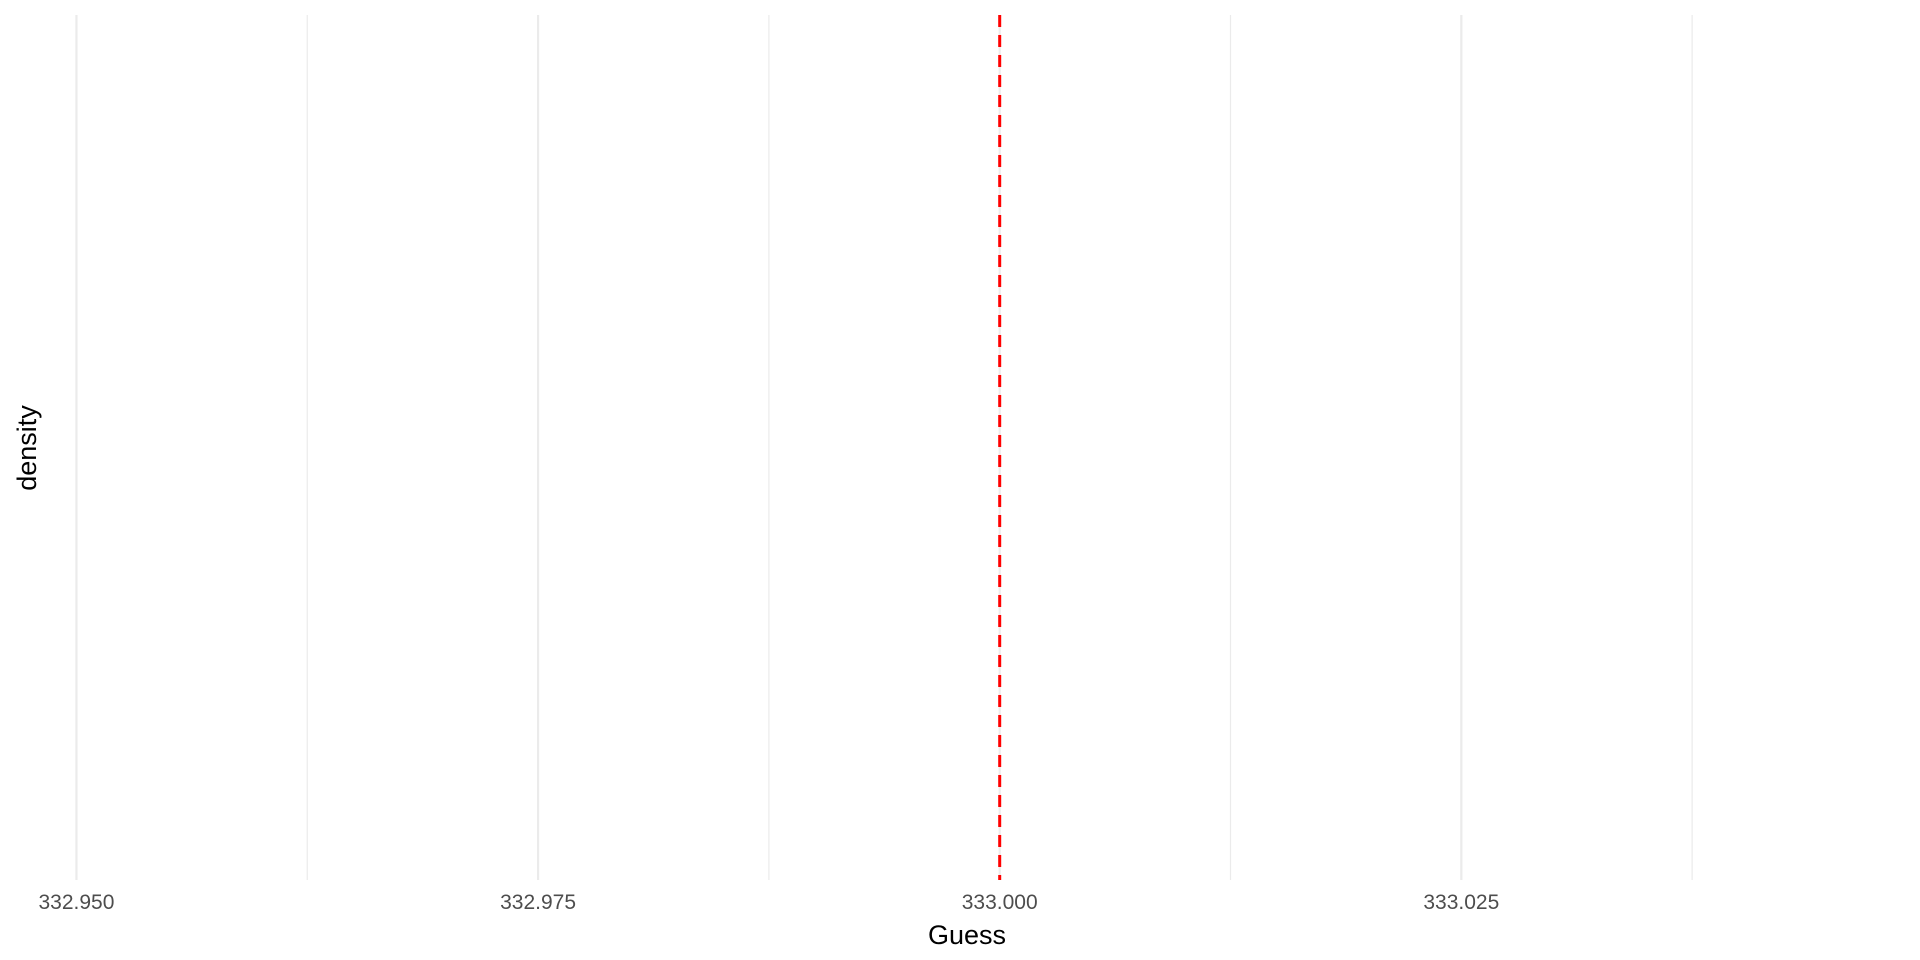 This screenshot has height=960, width=1920. What do you see at coordinates (769, 902) in the screenshot?
I see `x-tick-labels: 332.950 332.975 333.000 333.025` at bounding box center [769, 902].